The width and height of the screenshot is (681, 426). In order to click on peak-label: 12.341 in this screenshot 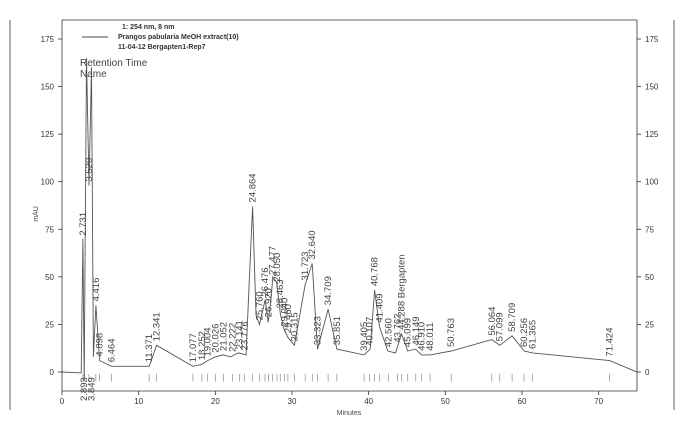, I will do `click(157, 326)`.